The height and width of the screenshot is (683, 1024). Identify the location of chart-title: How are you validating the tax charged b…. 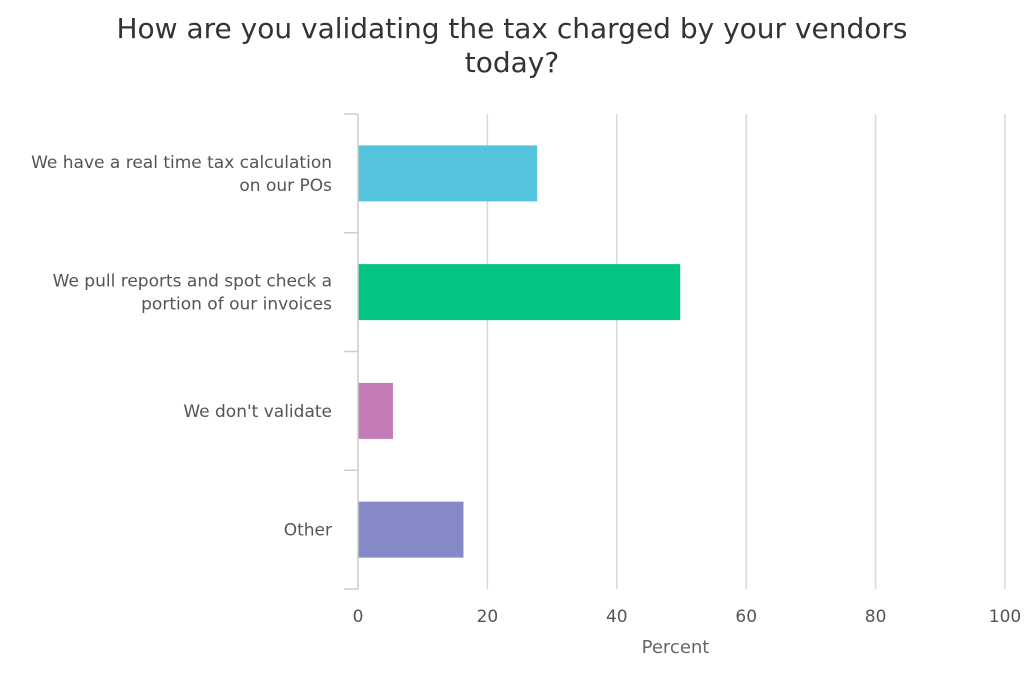
(512, 46).